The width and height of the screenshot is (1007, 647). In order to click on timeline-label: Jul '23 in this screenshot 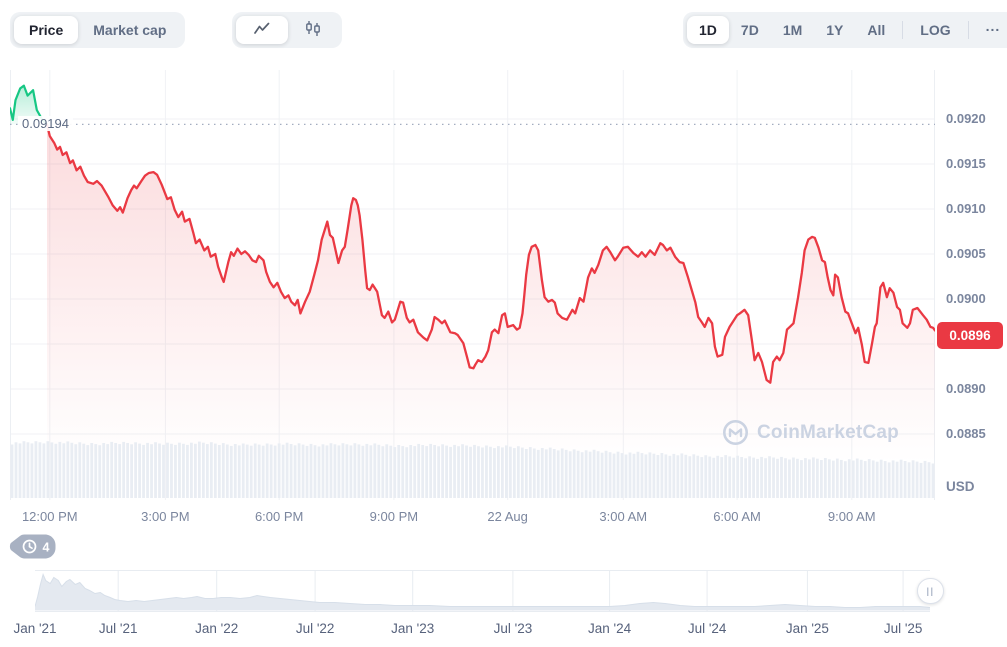, I will do `click(513, 628)`.